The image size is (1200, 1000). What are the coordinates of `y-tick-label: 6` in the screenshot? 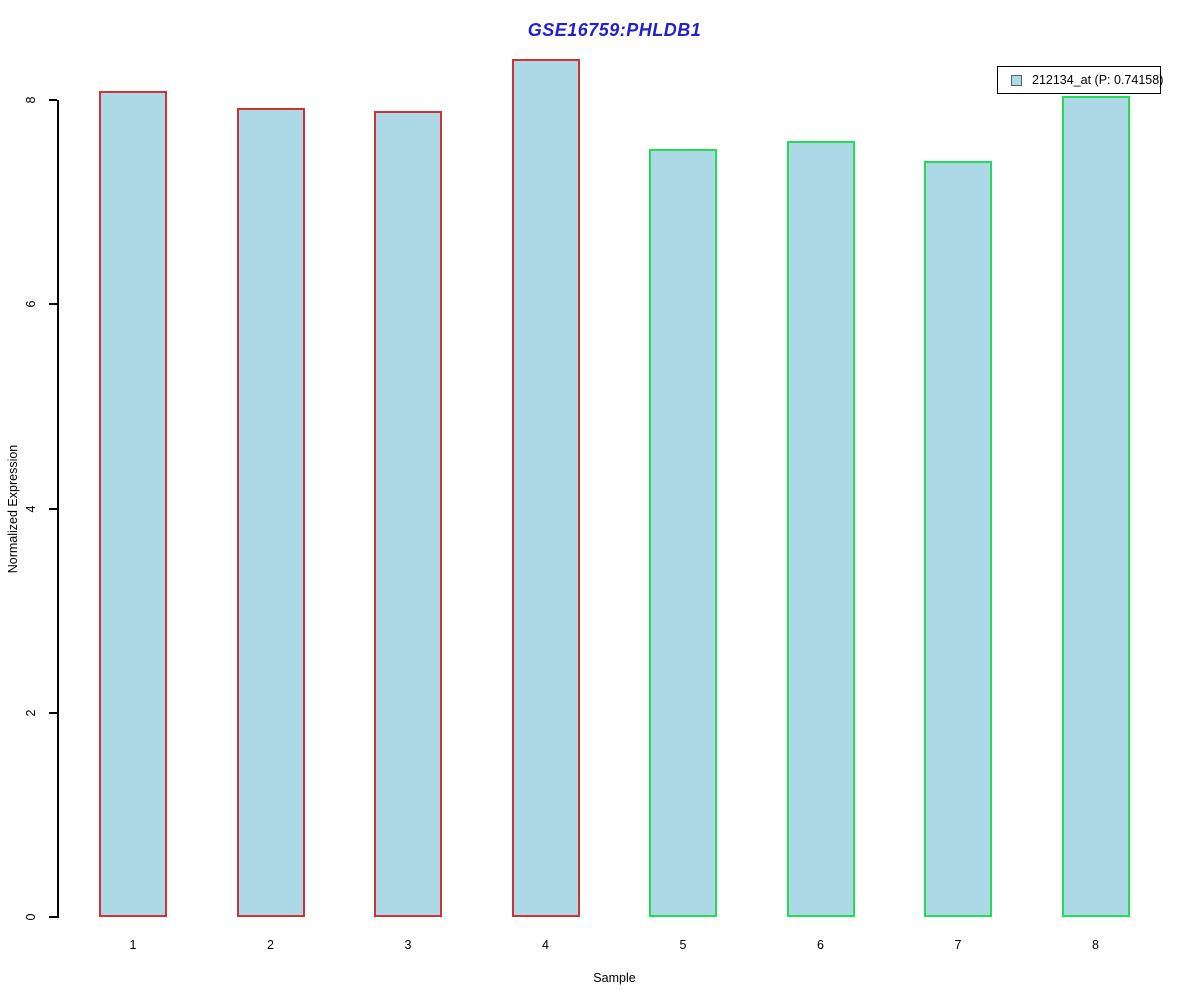 It's located at (31, 304).